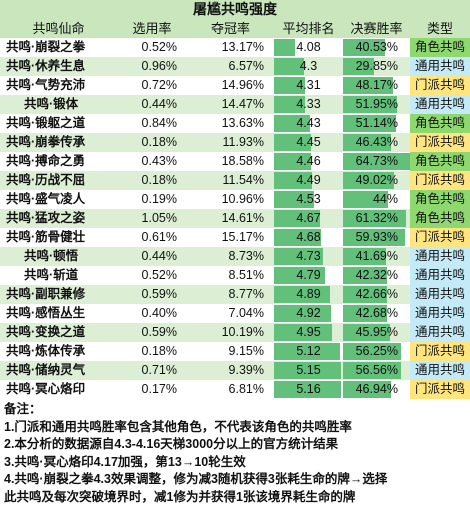  I want to click on row-name: 共鸣·锻体, so click(58, 104).